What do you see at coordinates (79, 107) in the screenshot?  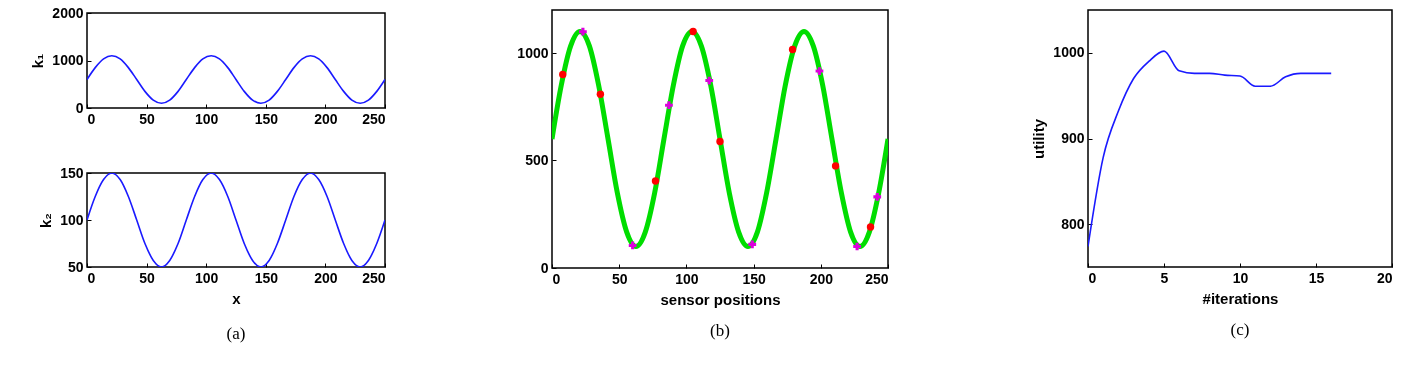 I see `y-tick-label: 0` at bounding box center [79, 107].